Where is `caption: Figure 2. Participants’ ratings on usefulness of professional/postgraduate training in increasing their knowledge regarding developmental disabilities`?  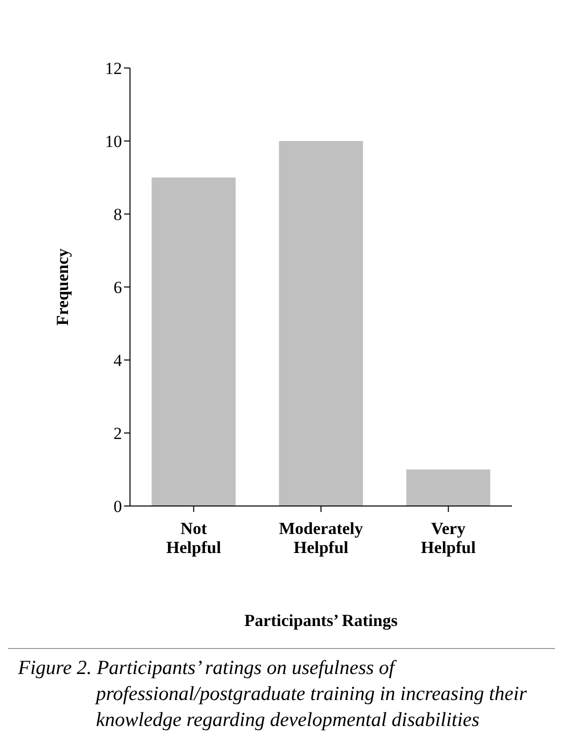
caption: Figure 2. Participants’ ratings on usefulness of professional/postgraduate training in increasing their knowledge regarding developmental disabilities is located at coordinates (272, 694).